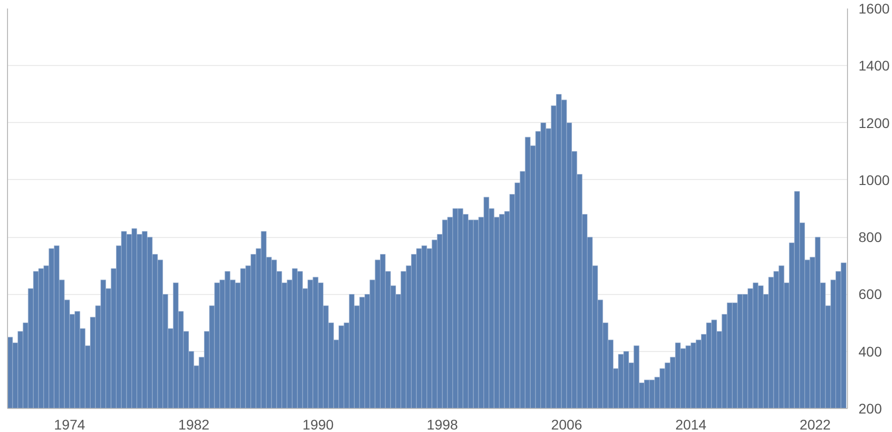 The width and height of the screenshot is (892, 432). I want to click on y-tick-label: 1000, so click(874, 180).